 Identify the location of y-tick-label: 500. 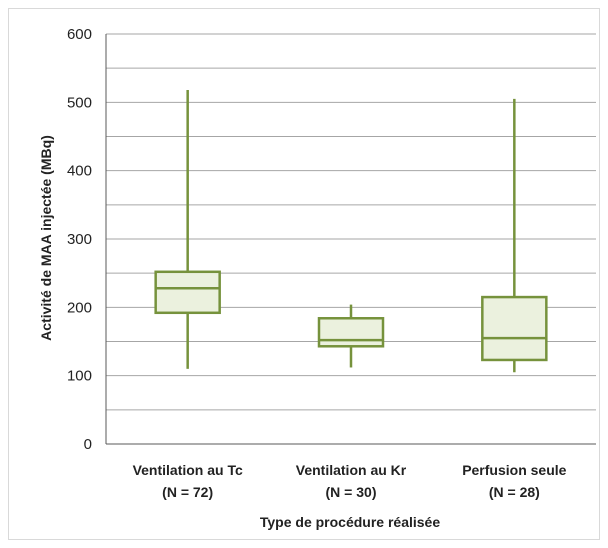
(79, 102).